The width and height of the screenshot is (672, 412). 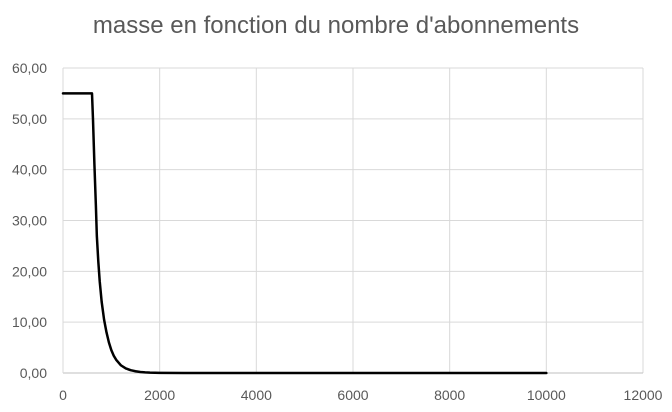 What do you see at coordinates (29, 119) in the screenshot?
I see `y-tick-label: 50,00` at bounding box center [29, 119].